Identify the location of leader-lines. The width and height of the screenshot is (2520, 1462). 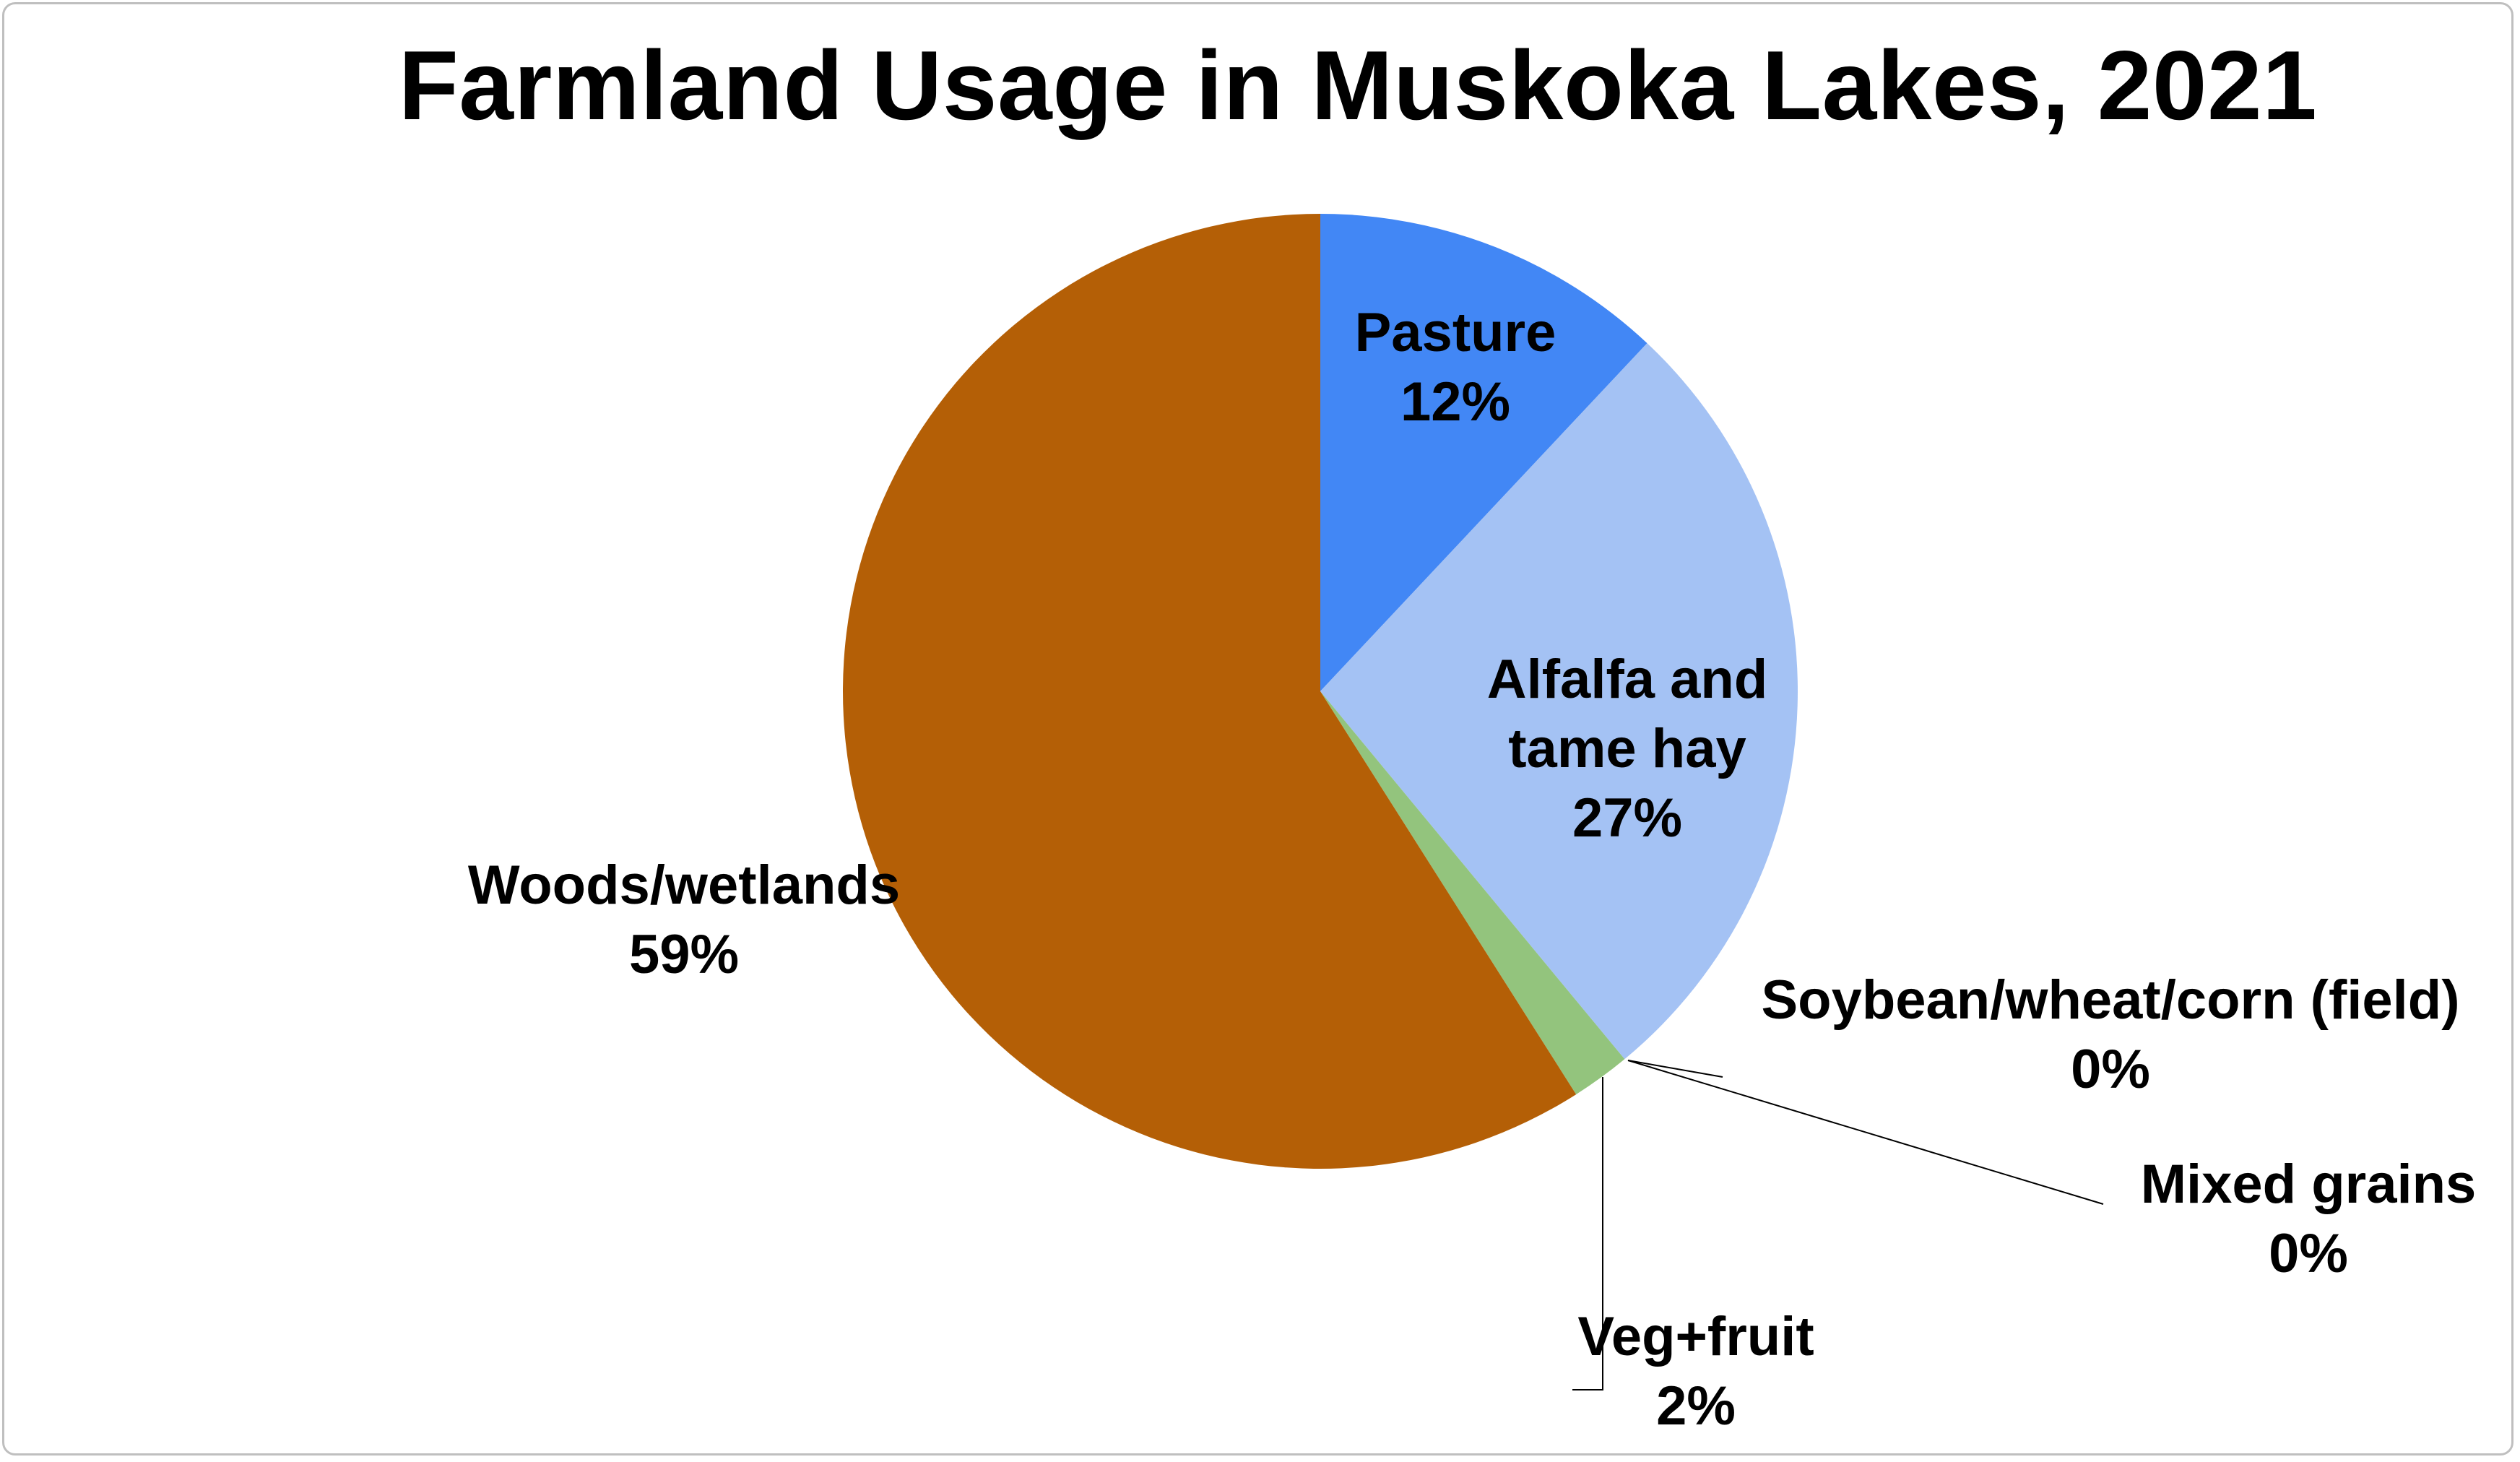
(1838, 1225).